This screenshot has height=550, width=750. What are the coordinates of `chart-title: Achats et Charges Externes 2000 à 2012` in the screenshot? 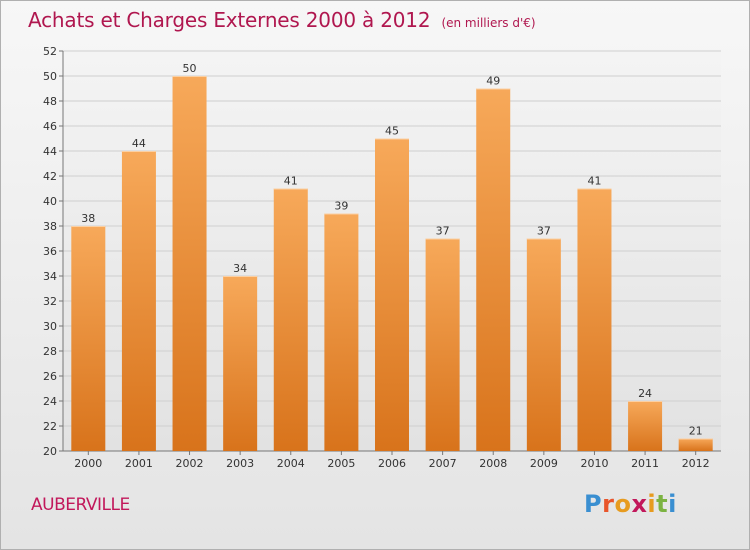 It's located at (229, 20).